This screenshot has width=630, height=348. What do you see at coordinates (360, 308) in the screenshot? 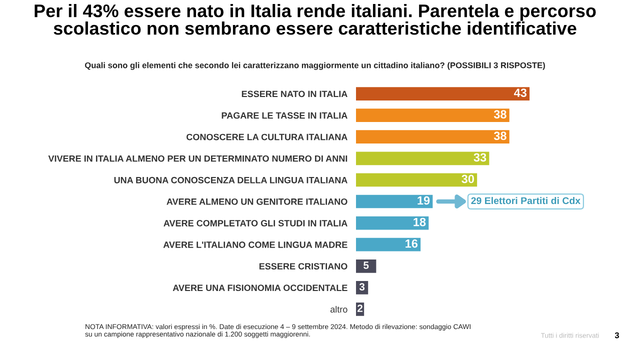
I see `data-label: 2` at bounding box center [360, 308].